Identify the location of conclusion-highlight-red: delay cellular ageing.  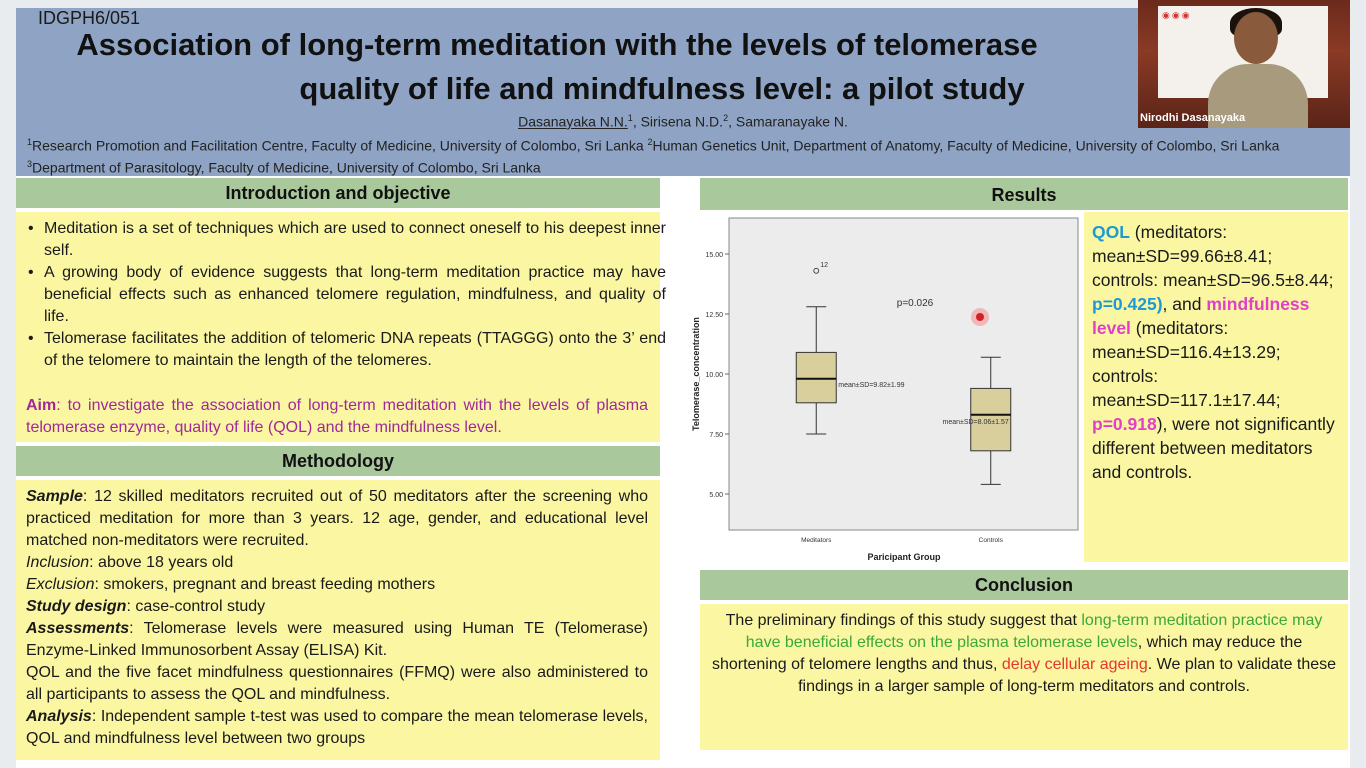
(1074, 664).